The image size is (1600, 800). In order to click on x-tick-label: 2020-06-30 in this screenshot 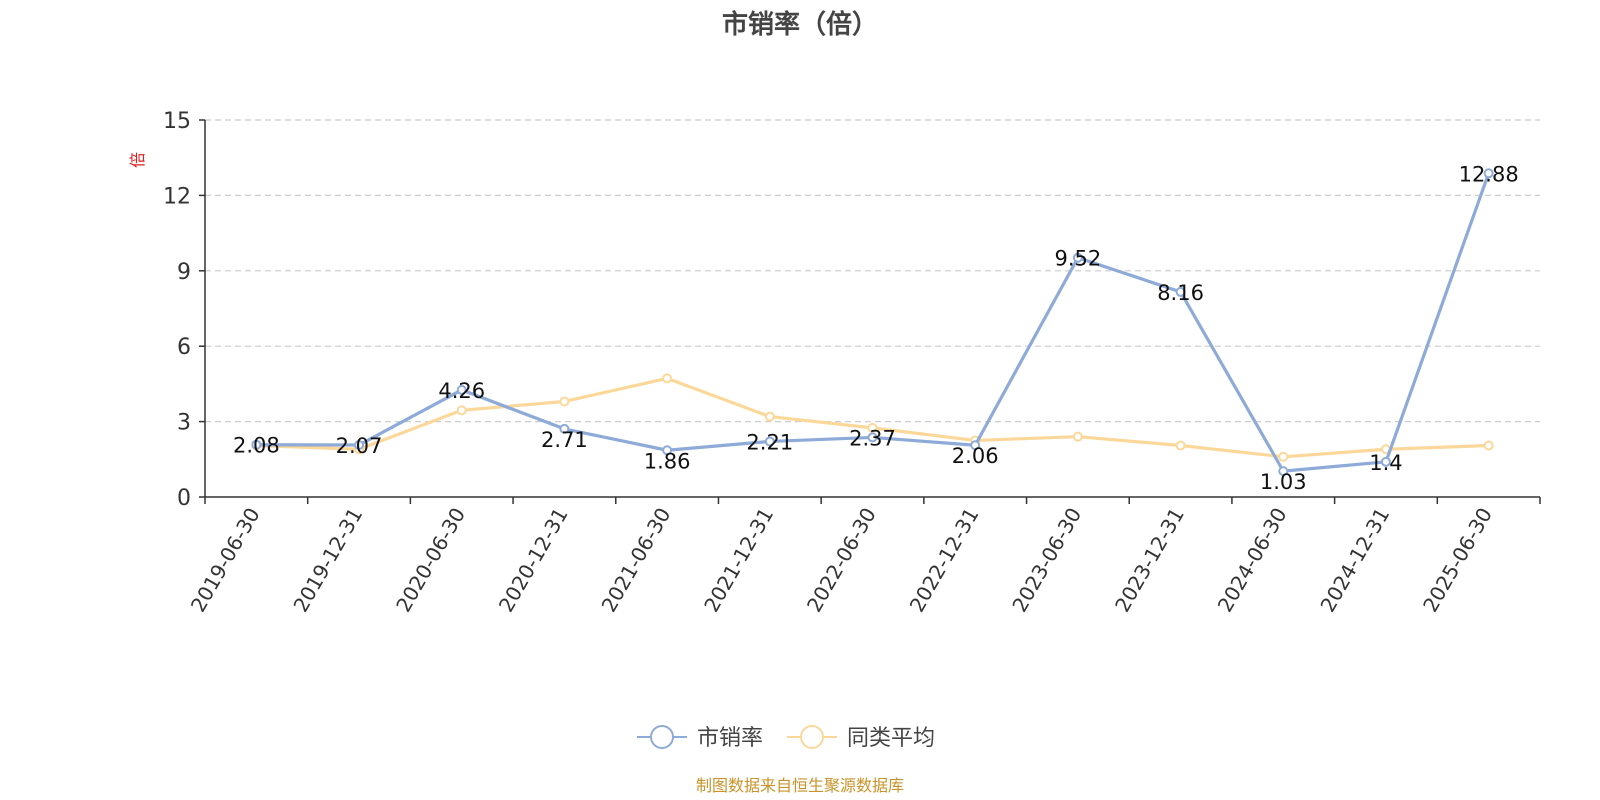, I will do `click(430, 560)`.